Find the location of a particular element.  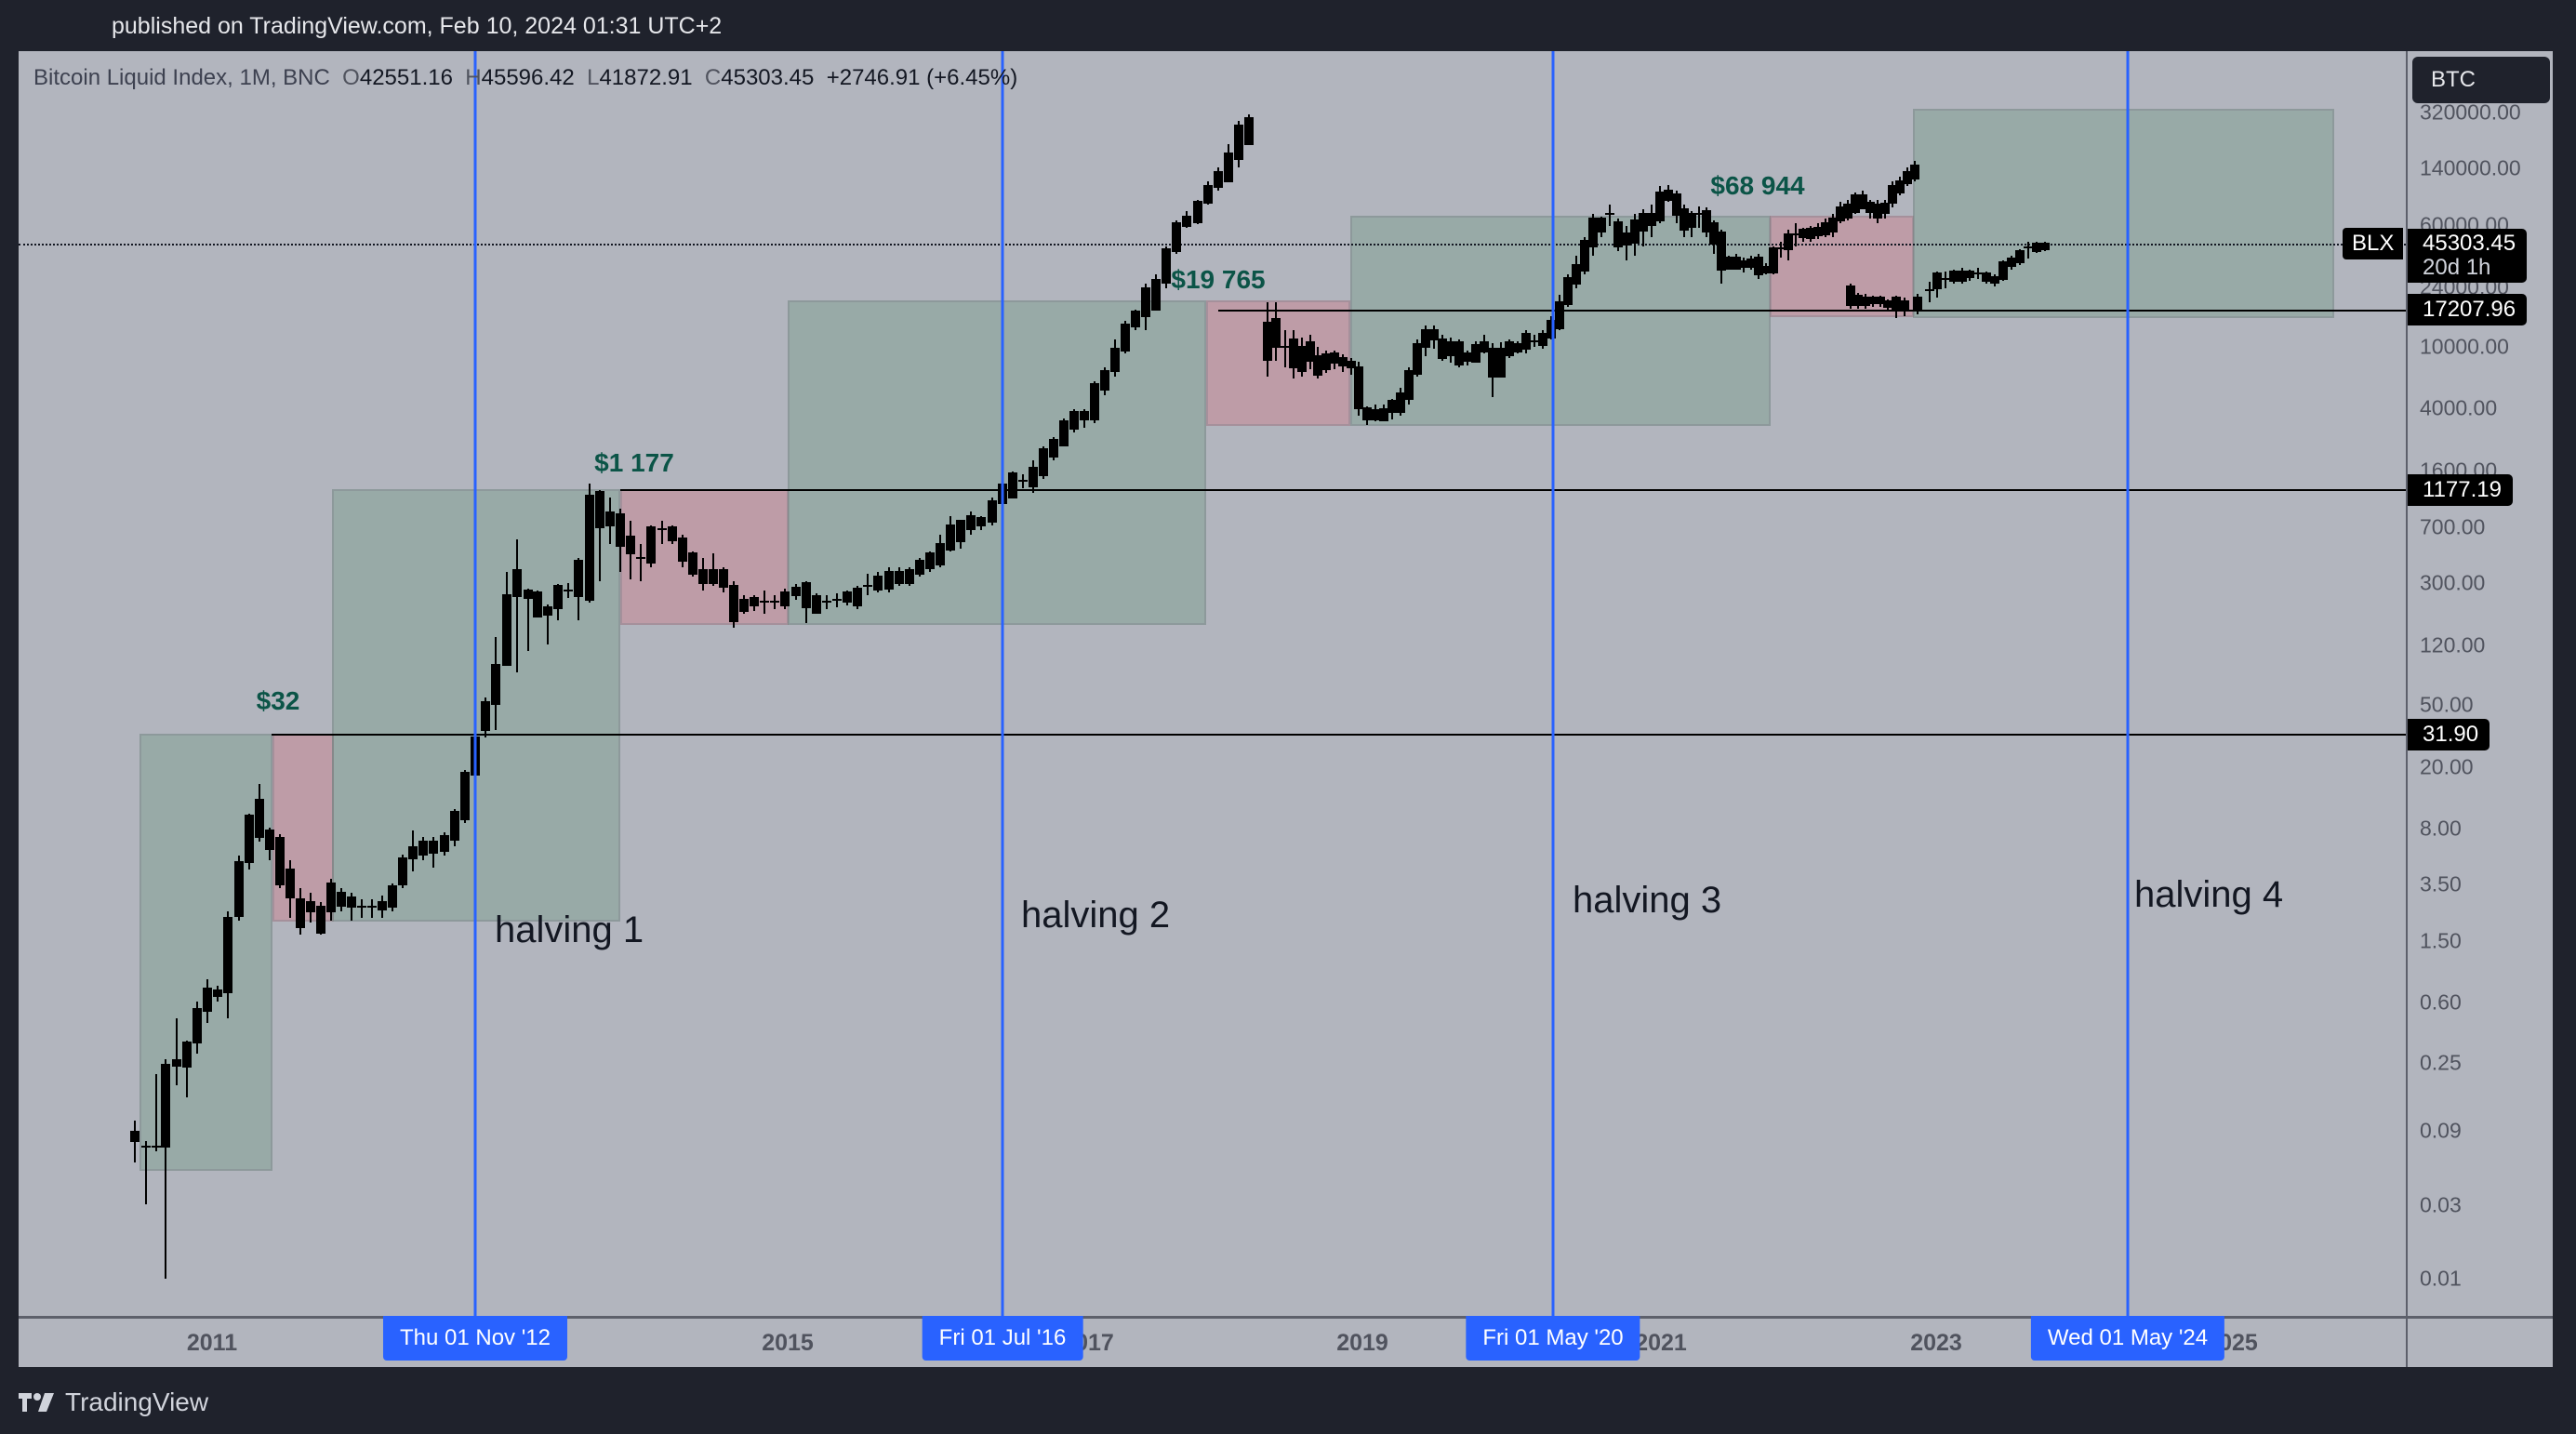

price-tick: 10000.00 is located at coordinates (2464, 347).